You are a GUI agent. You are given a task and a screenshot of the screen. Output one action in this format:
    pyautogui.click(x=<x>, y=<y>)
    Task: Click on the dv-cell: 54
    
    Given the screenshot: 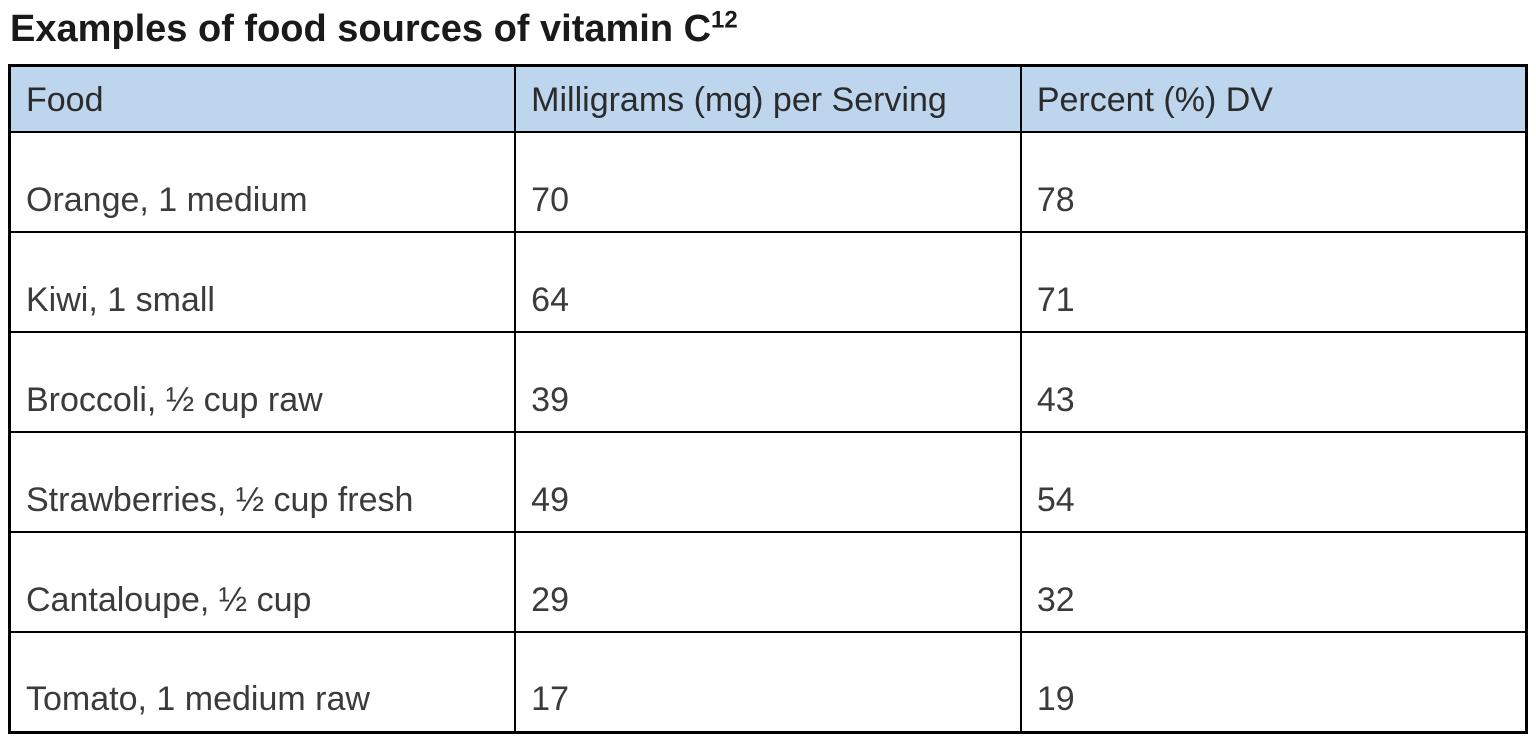 What is the action you would take?
    pyautogui.click(x=1273, y=482)
    